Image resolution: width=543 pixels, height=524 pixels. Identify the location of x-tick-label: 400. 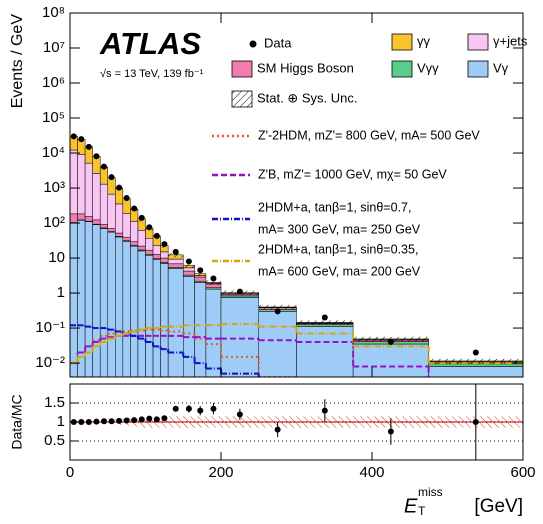
(371, 472).